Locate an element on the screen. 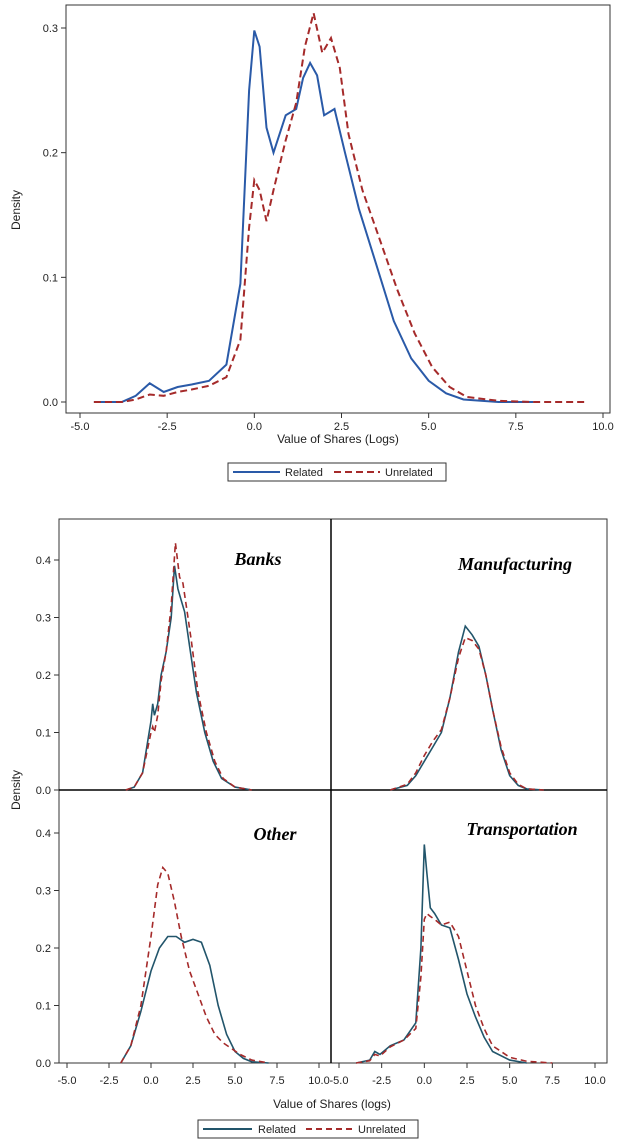 The image size is (619, 1139). panel-title-banks: Banks is located at coordinates (257, 559).